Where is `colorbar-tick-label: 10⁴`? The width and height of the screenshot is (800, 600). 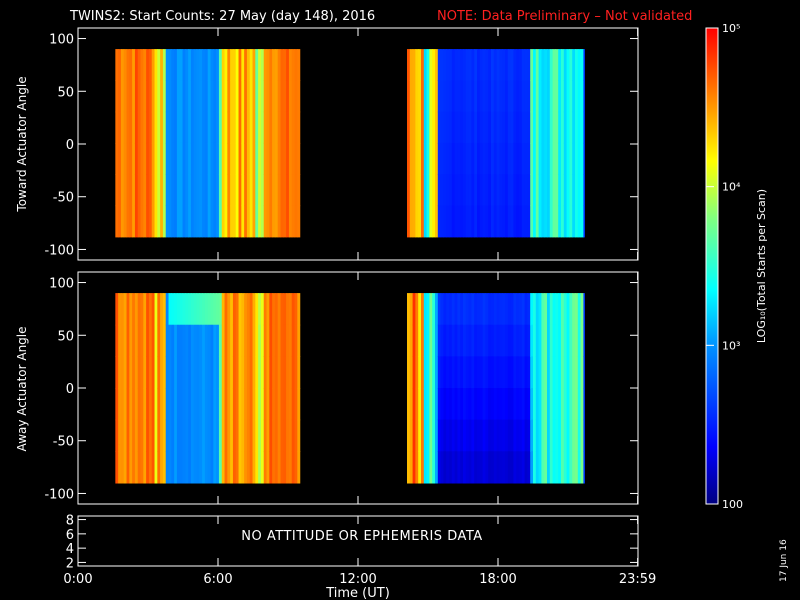
colorbar-tick-label: 10⁴ is located at coordinates (731, 187).